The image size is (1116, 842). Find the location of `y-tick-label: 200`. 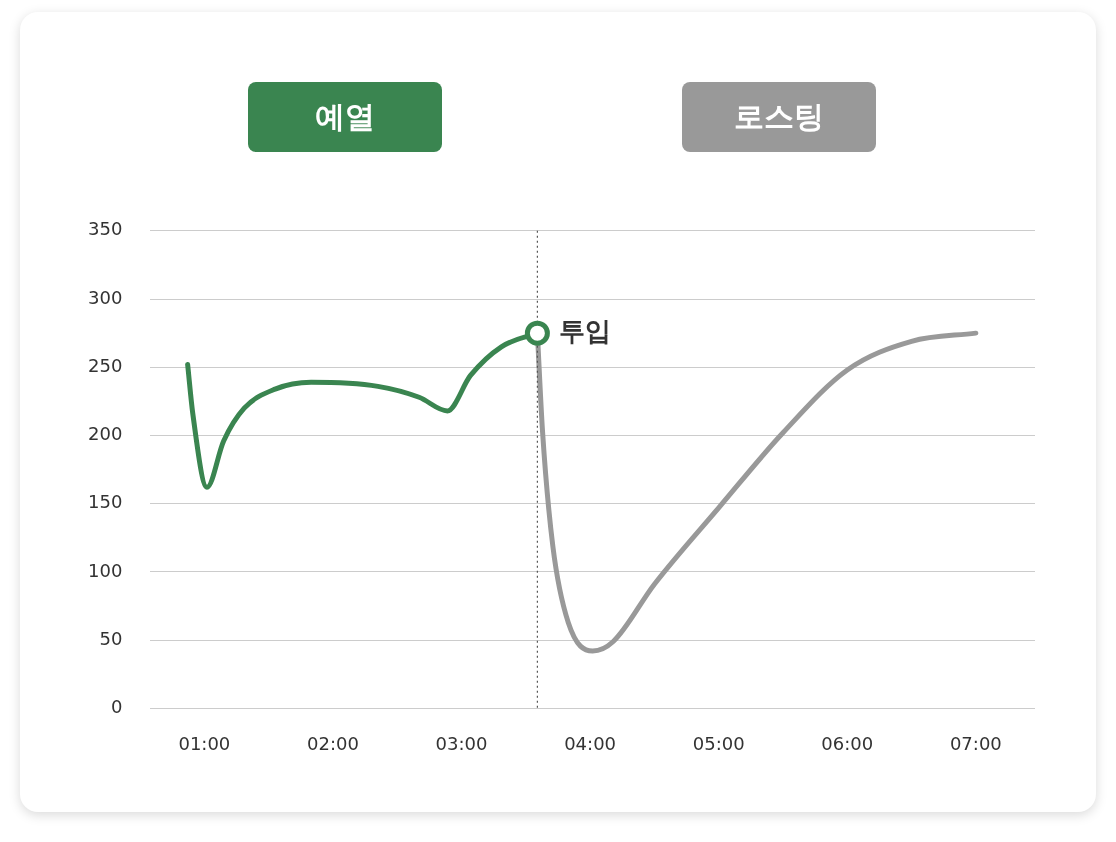

y-tick-label: 200 is located at coordinates (105, 434).